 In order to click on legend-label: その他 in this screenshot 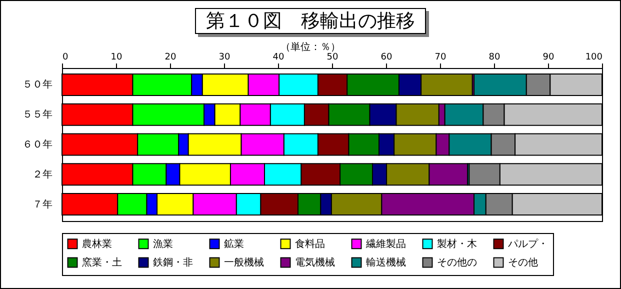, I will do `click(523, 262)`.